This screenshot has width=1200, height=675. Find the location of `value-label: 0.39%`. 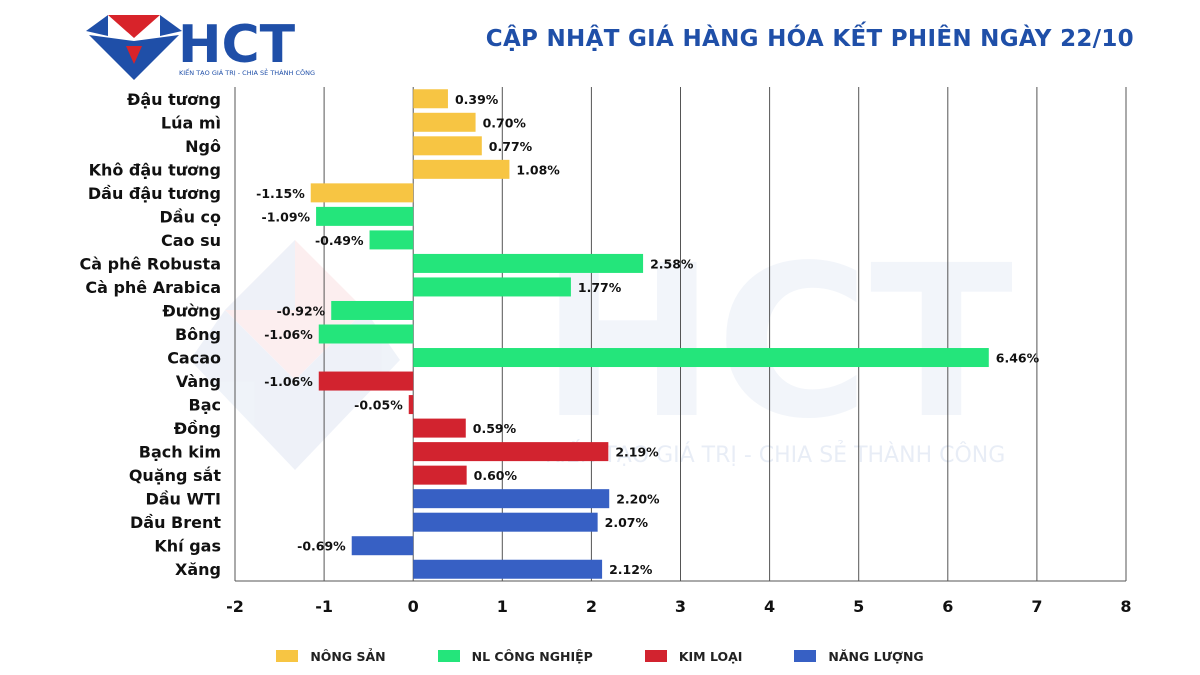

value-label: 0.39% is located at coordinates (477, 99).